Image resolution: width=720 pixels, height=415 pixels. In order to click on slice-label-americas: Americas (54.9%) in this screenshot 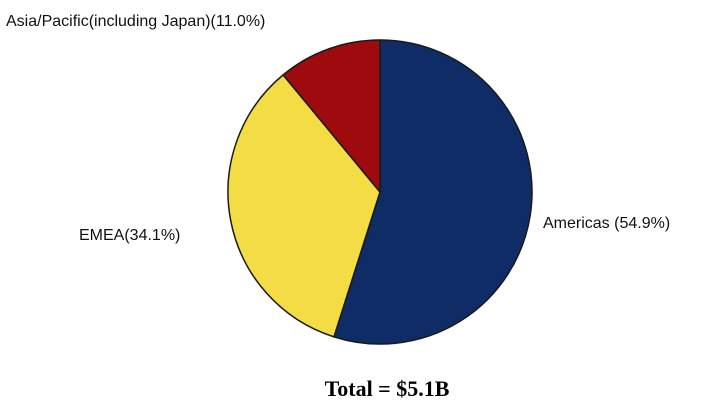, I will do `click(606, 223)`.